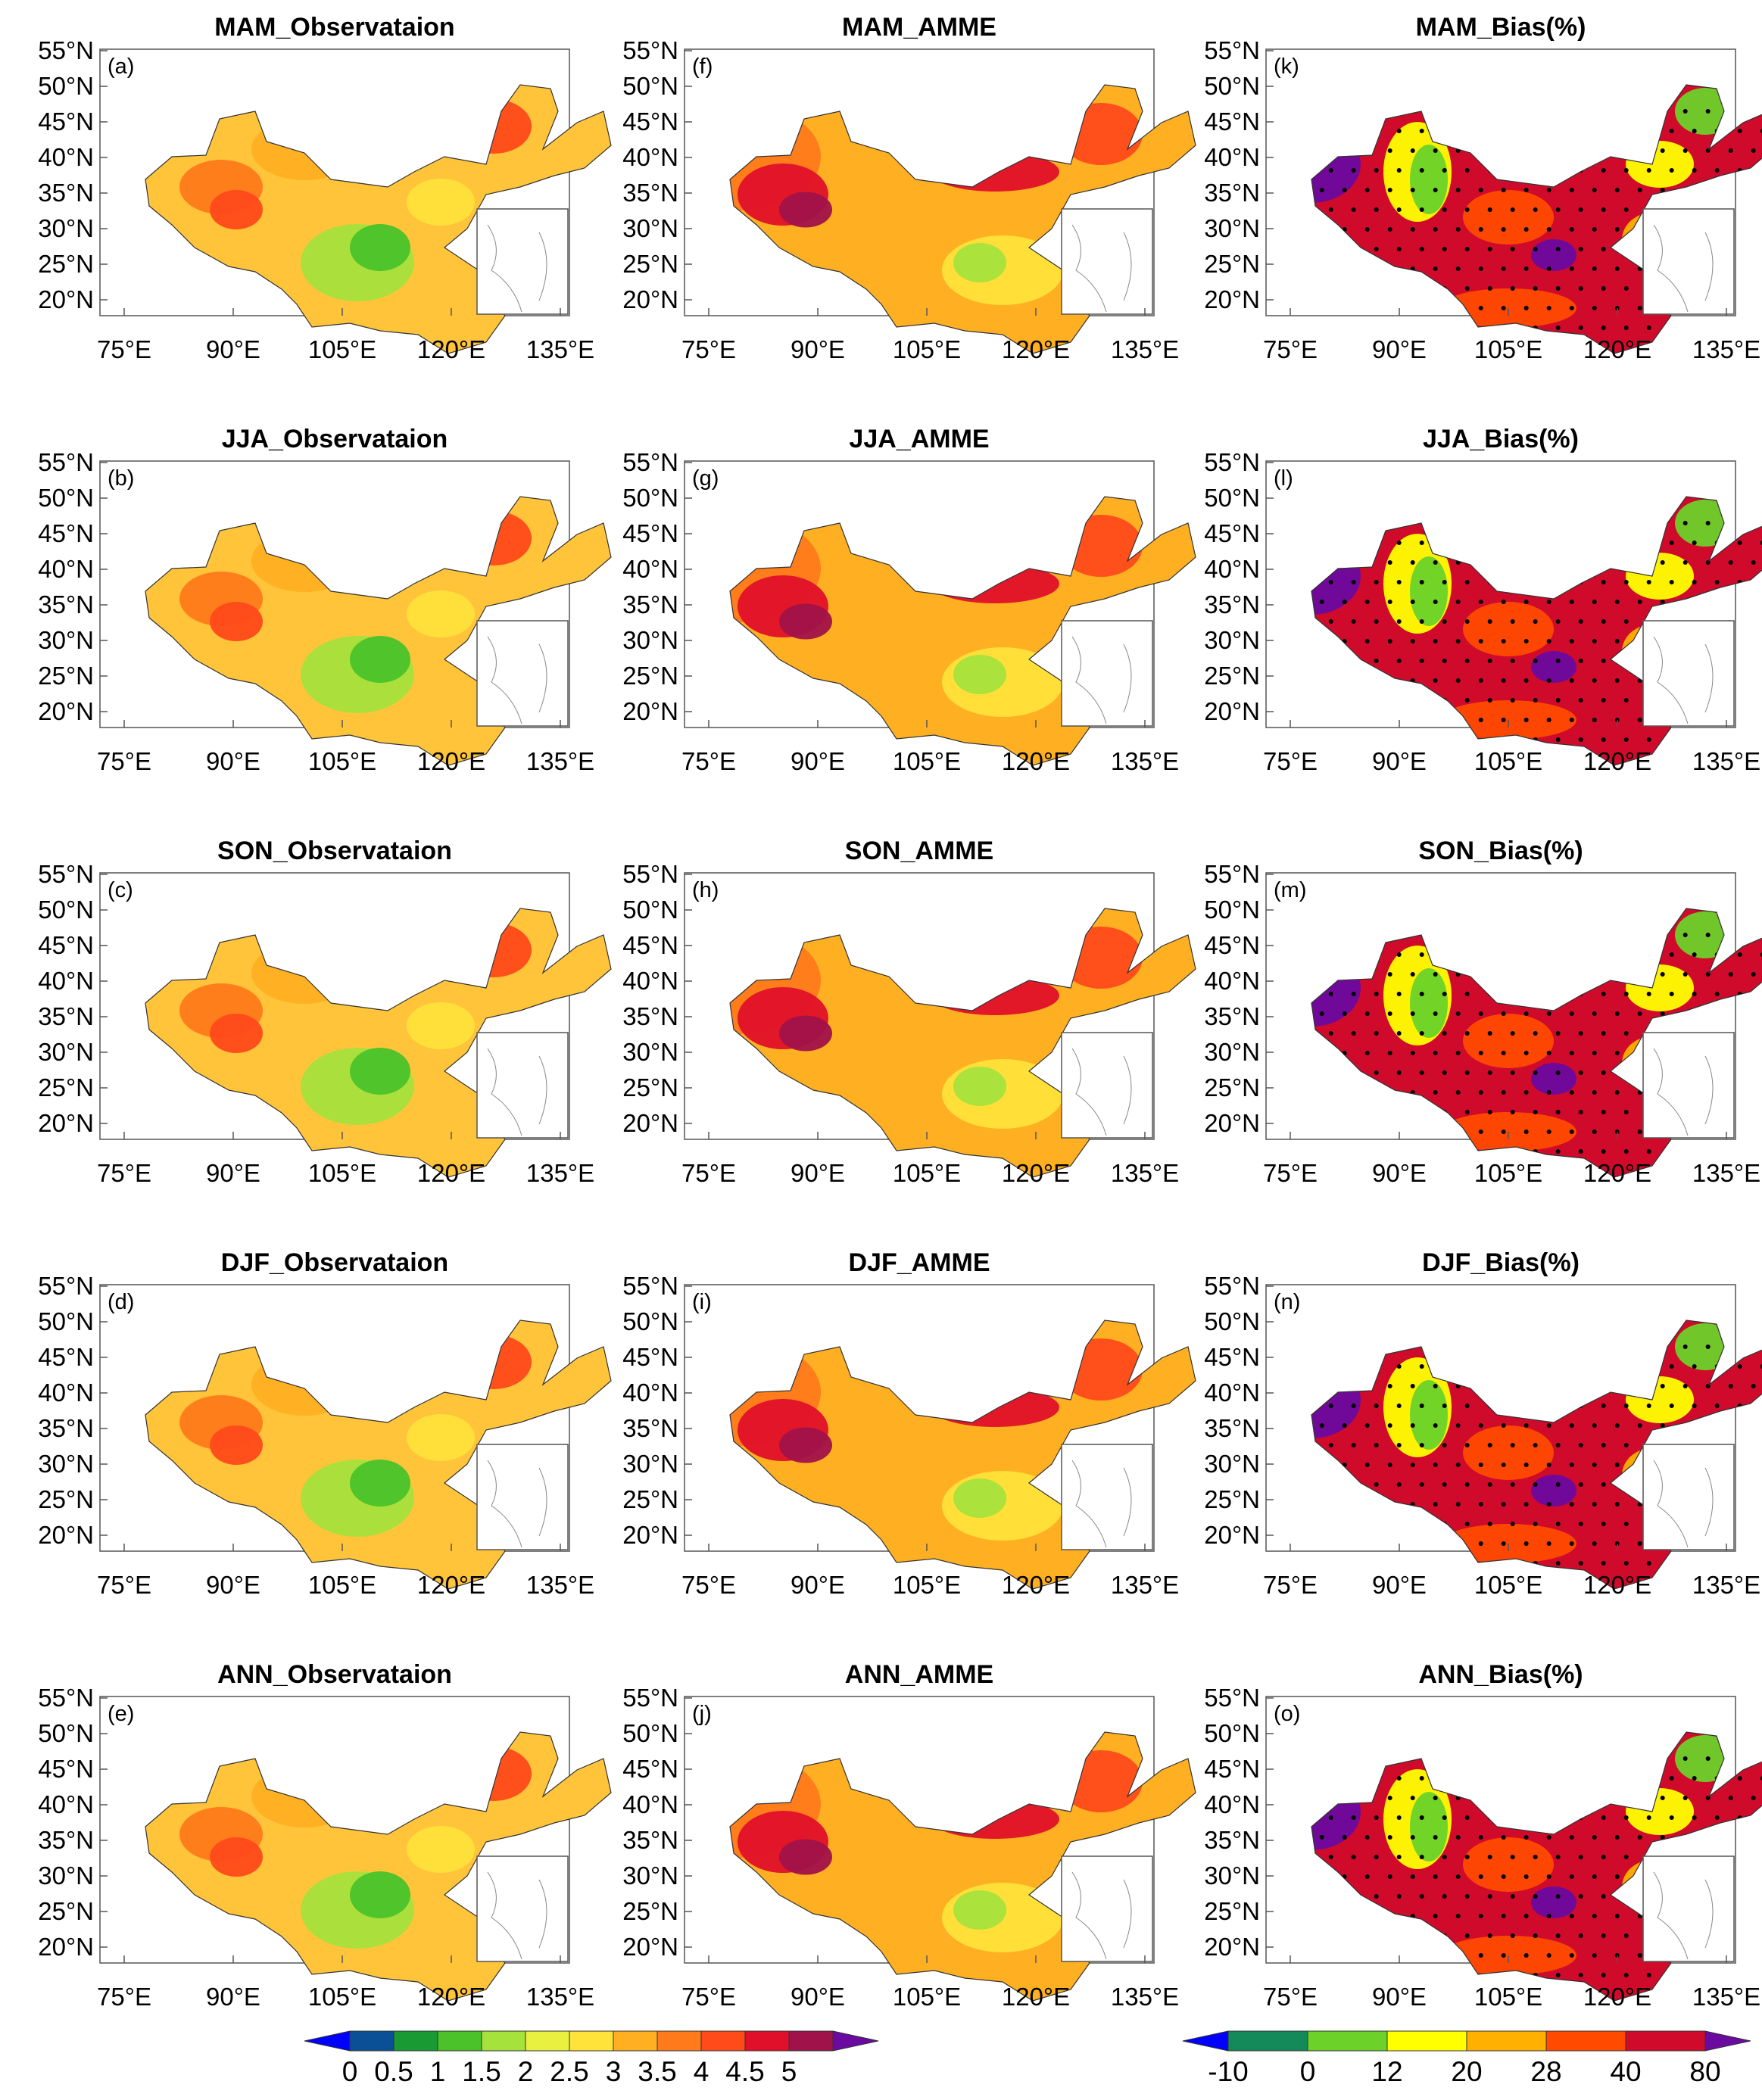  Describe the element at coordinates (1704, 2071) in the screenshot. I see `colorbar-label: 80` at that location.